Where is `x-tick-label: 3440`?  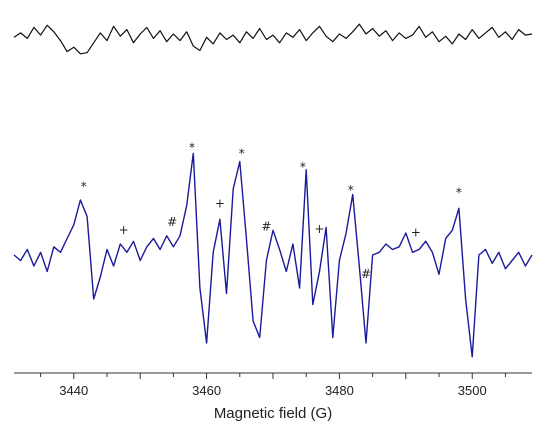 x-tick-label: 3440 is located at coordinates (73, 390).